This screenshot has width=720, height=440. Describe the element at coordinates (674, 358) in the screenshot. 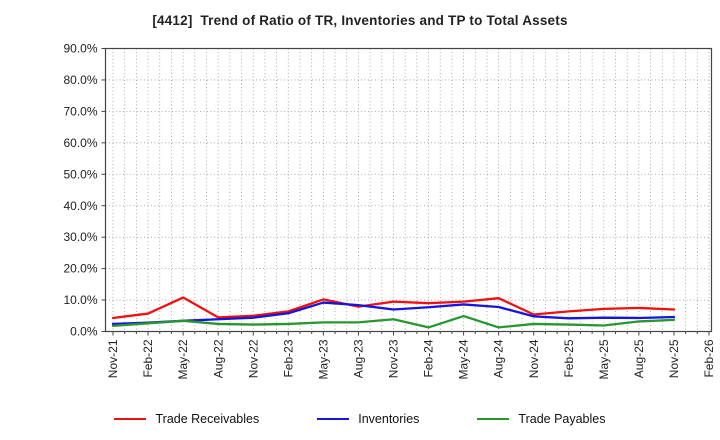

I see `x-tick-label: Nov-25` at that location.